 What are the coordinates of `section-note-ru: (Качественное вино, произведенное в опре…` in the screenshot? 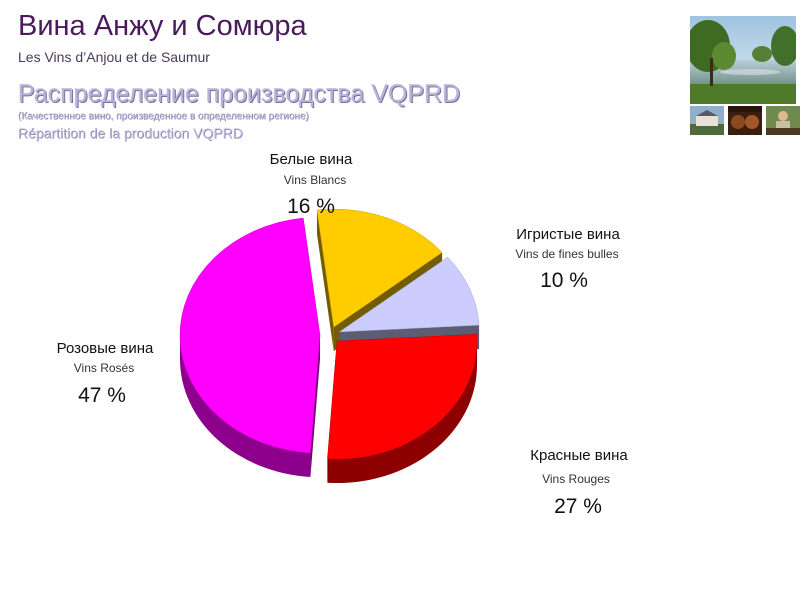 It's located at (163, 116).